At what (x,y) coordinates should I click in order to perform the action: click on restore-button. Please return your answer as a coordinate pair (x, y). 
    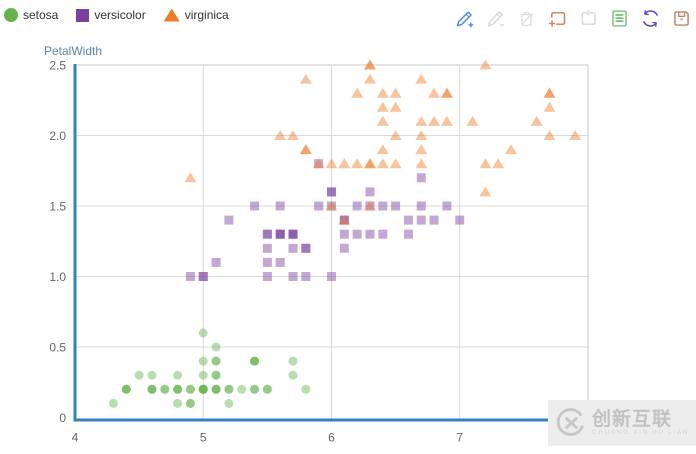
    Looking at the image, I should click on (650, 18).